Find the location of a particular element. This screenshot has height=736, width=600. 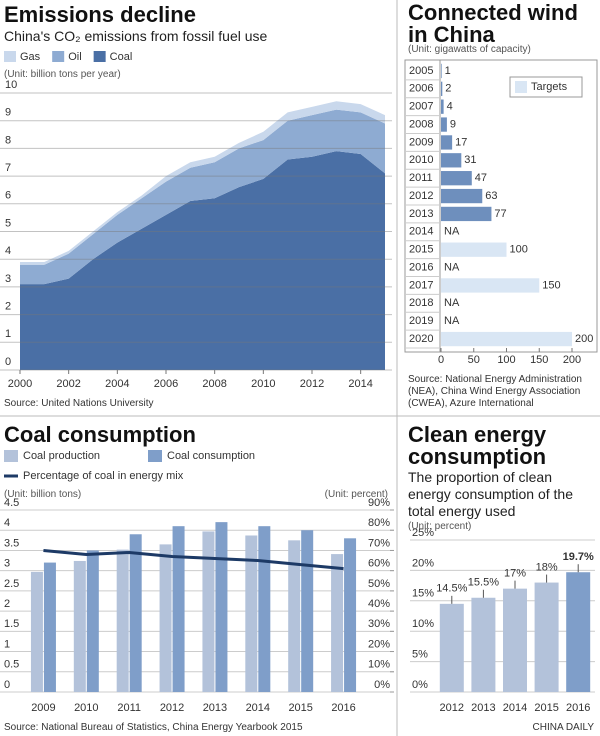

y-tick-label: 10% is located at coordinates (423, 624).